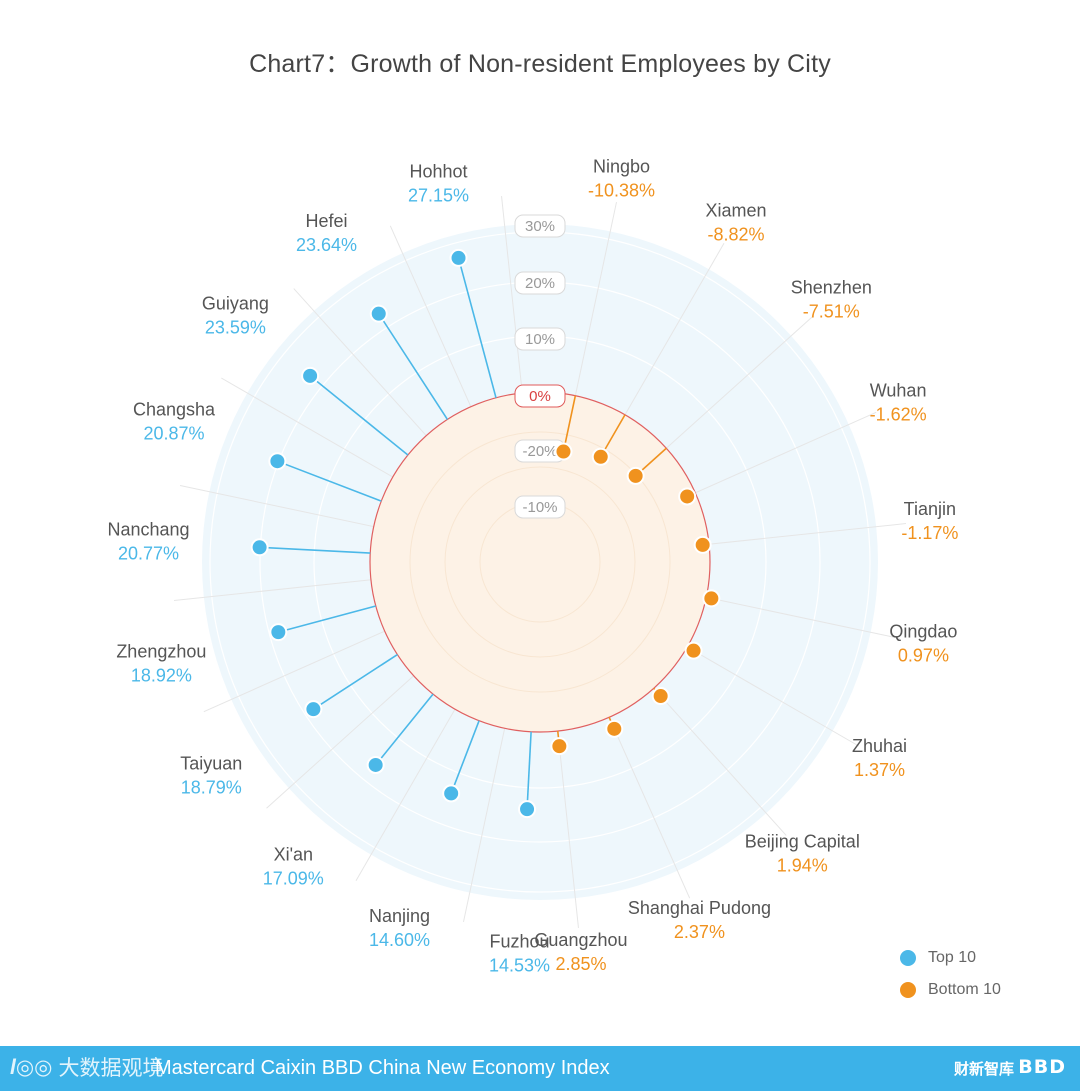  Describe the element at coordinates (621, 191) in the screenshot. I see `bottom10-value-label: -10.38%` at that location.